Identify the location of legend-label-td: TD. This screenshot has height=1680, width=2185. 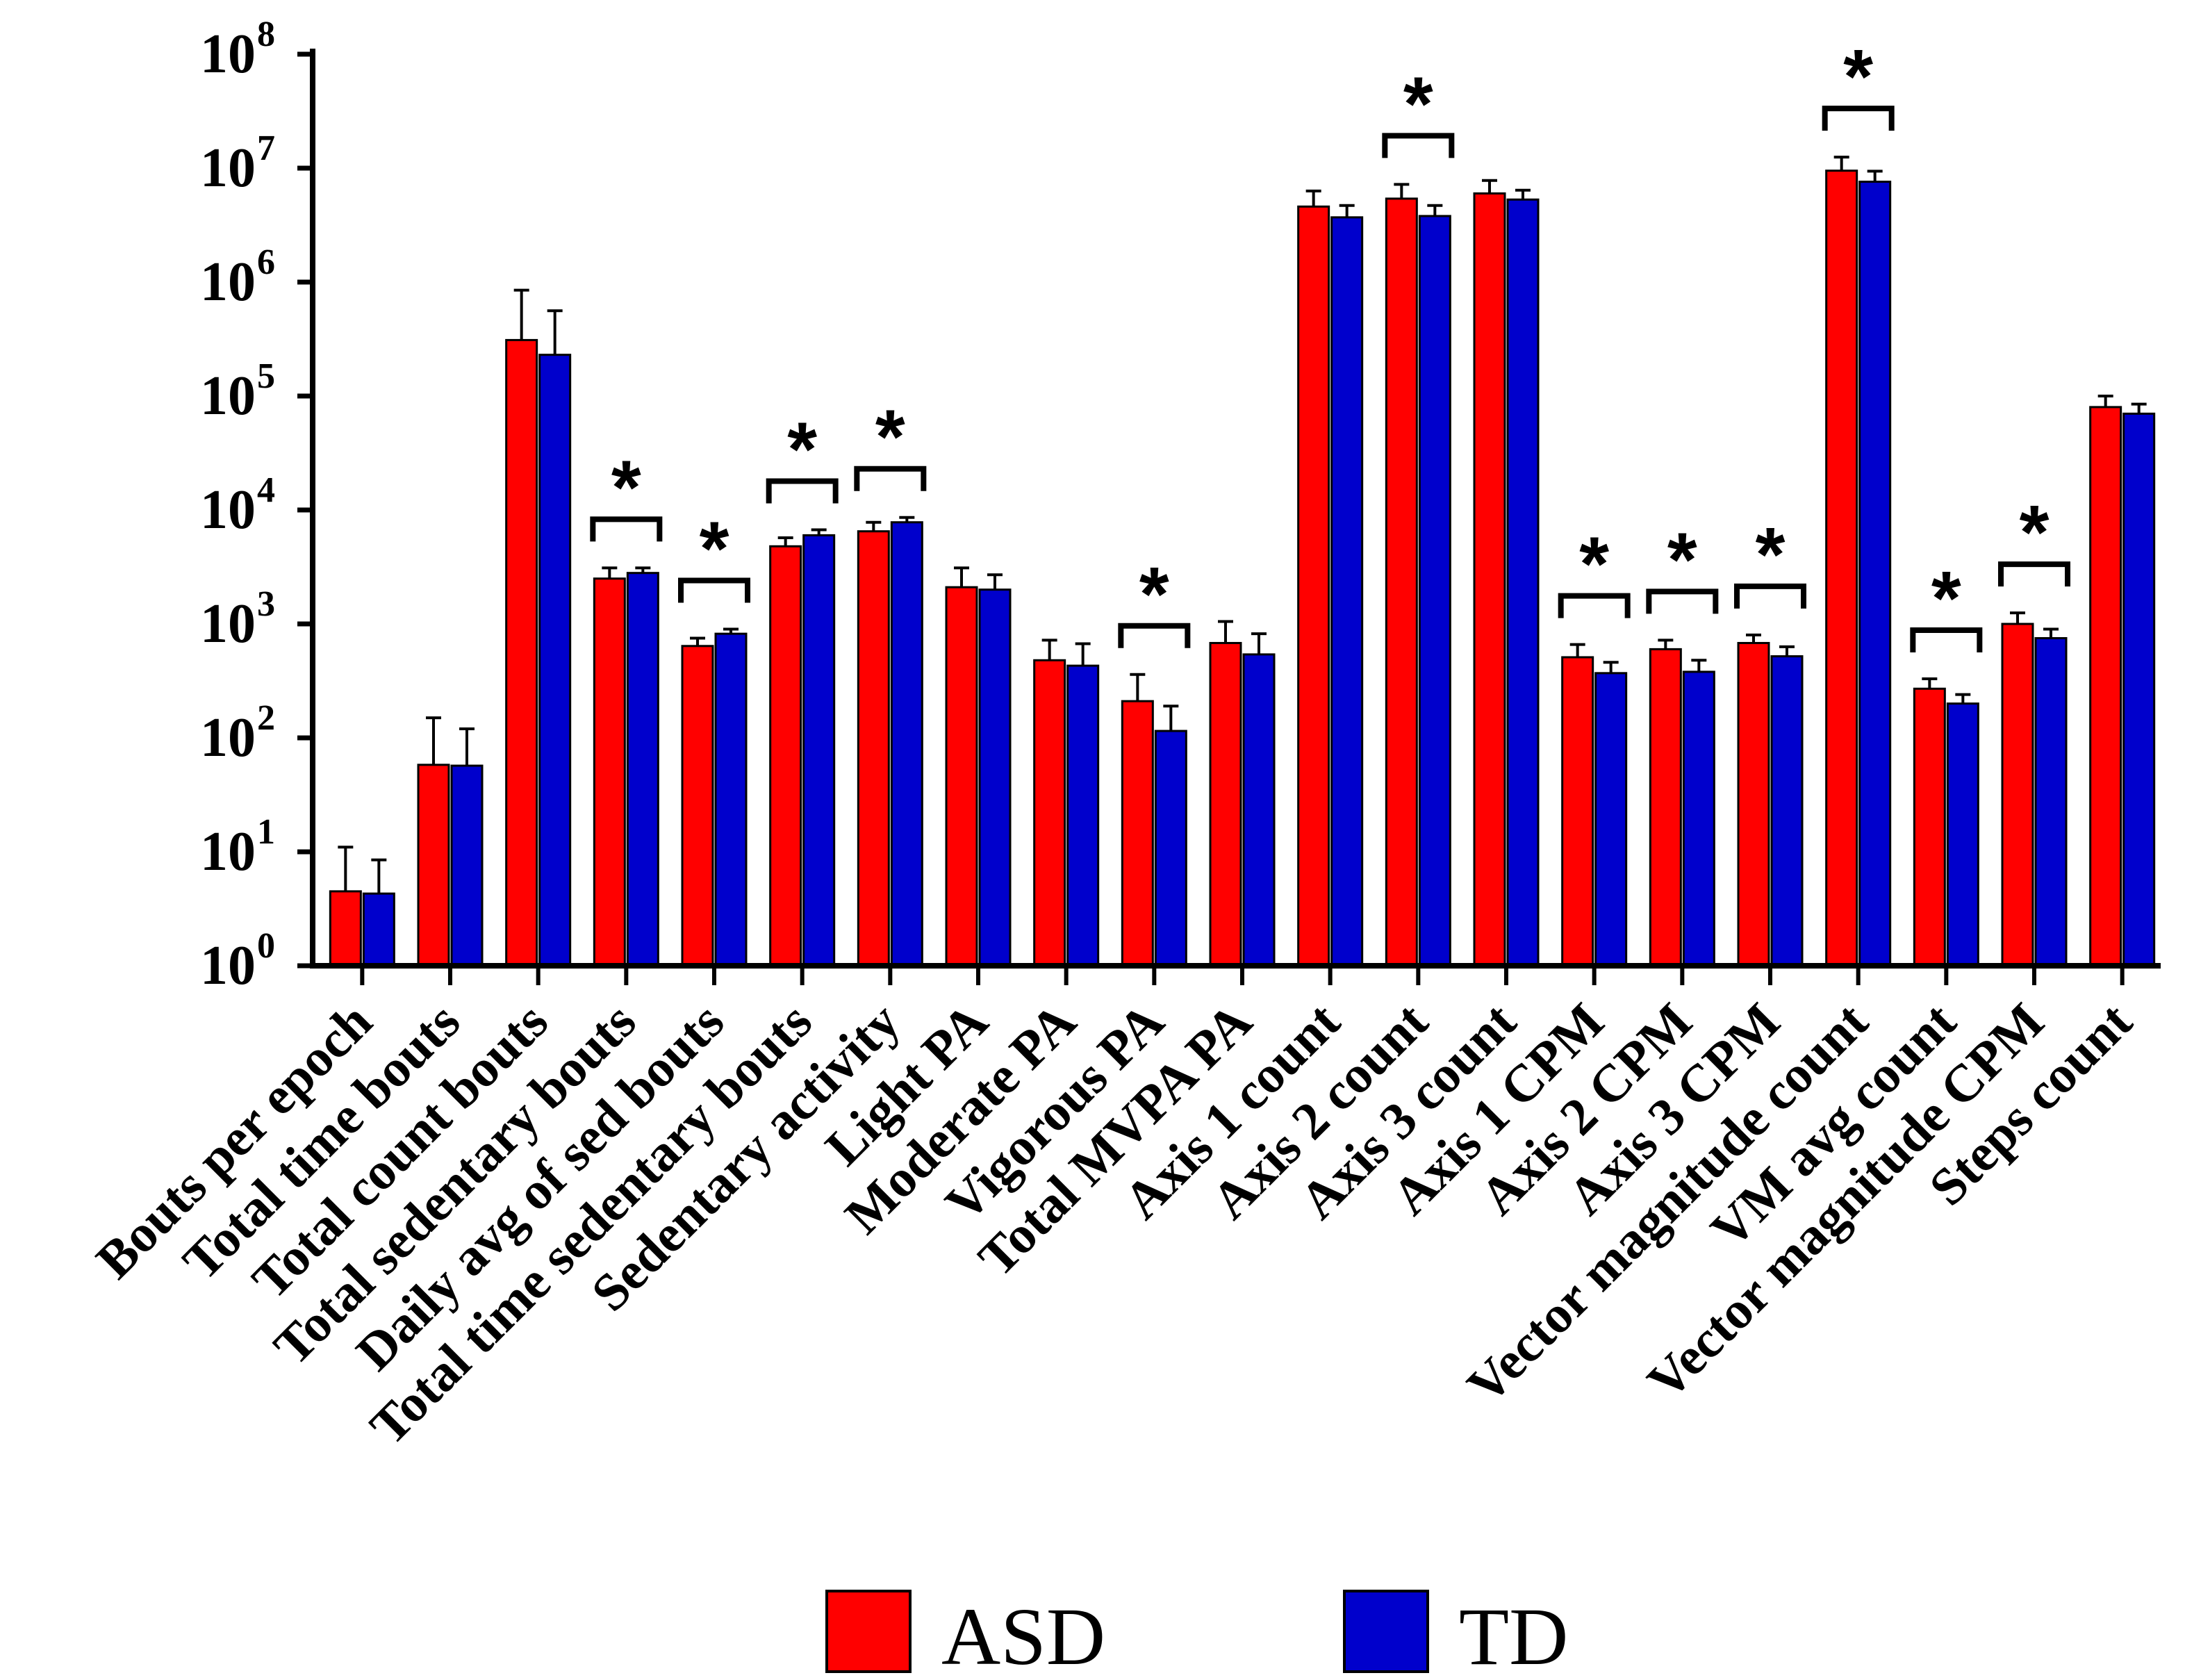
(1513, 1635).